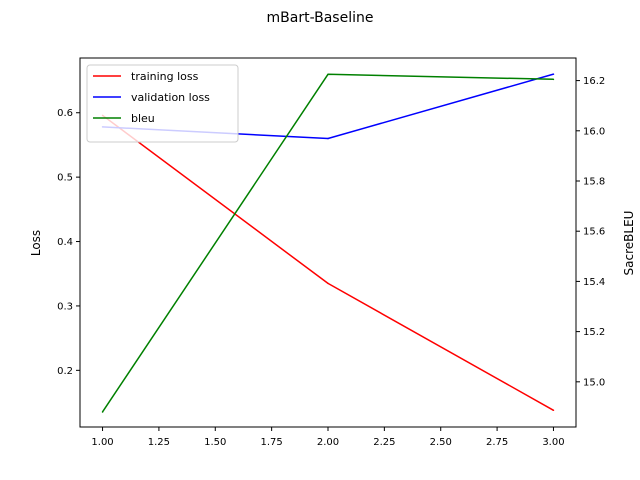  Describe the element at coordinates (65, 113) in the screenshot. I see `left-y-tick-label: 0.6` at that location.